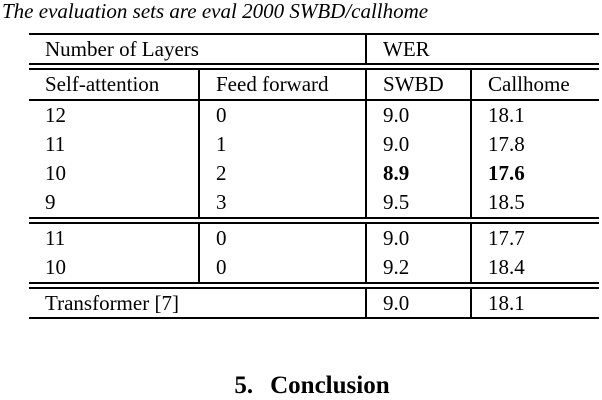  What do you see at coordinates (483, 51) in the screenshot?
I see `header-wer: WER` at bounding box center [483, 51].